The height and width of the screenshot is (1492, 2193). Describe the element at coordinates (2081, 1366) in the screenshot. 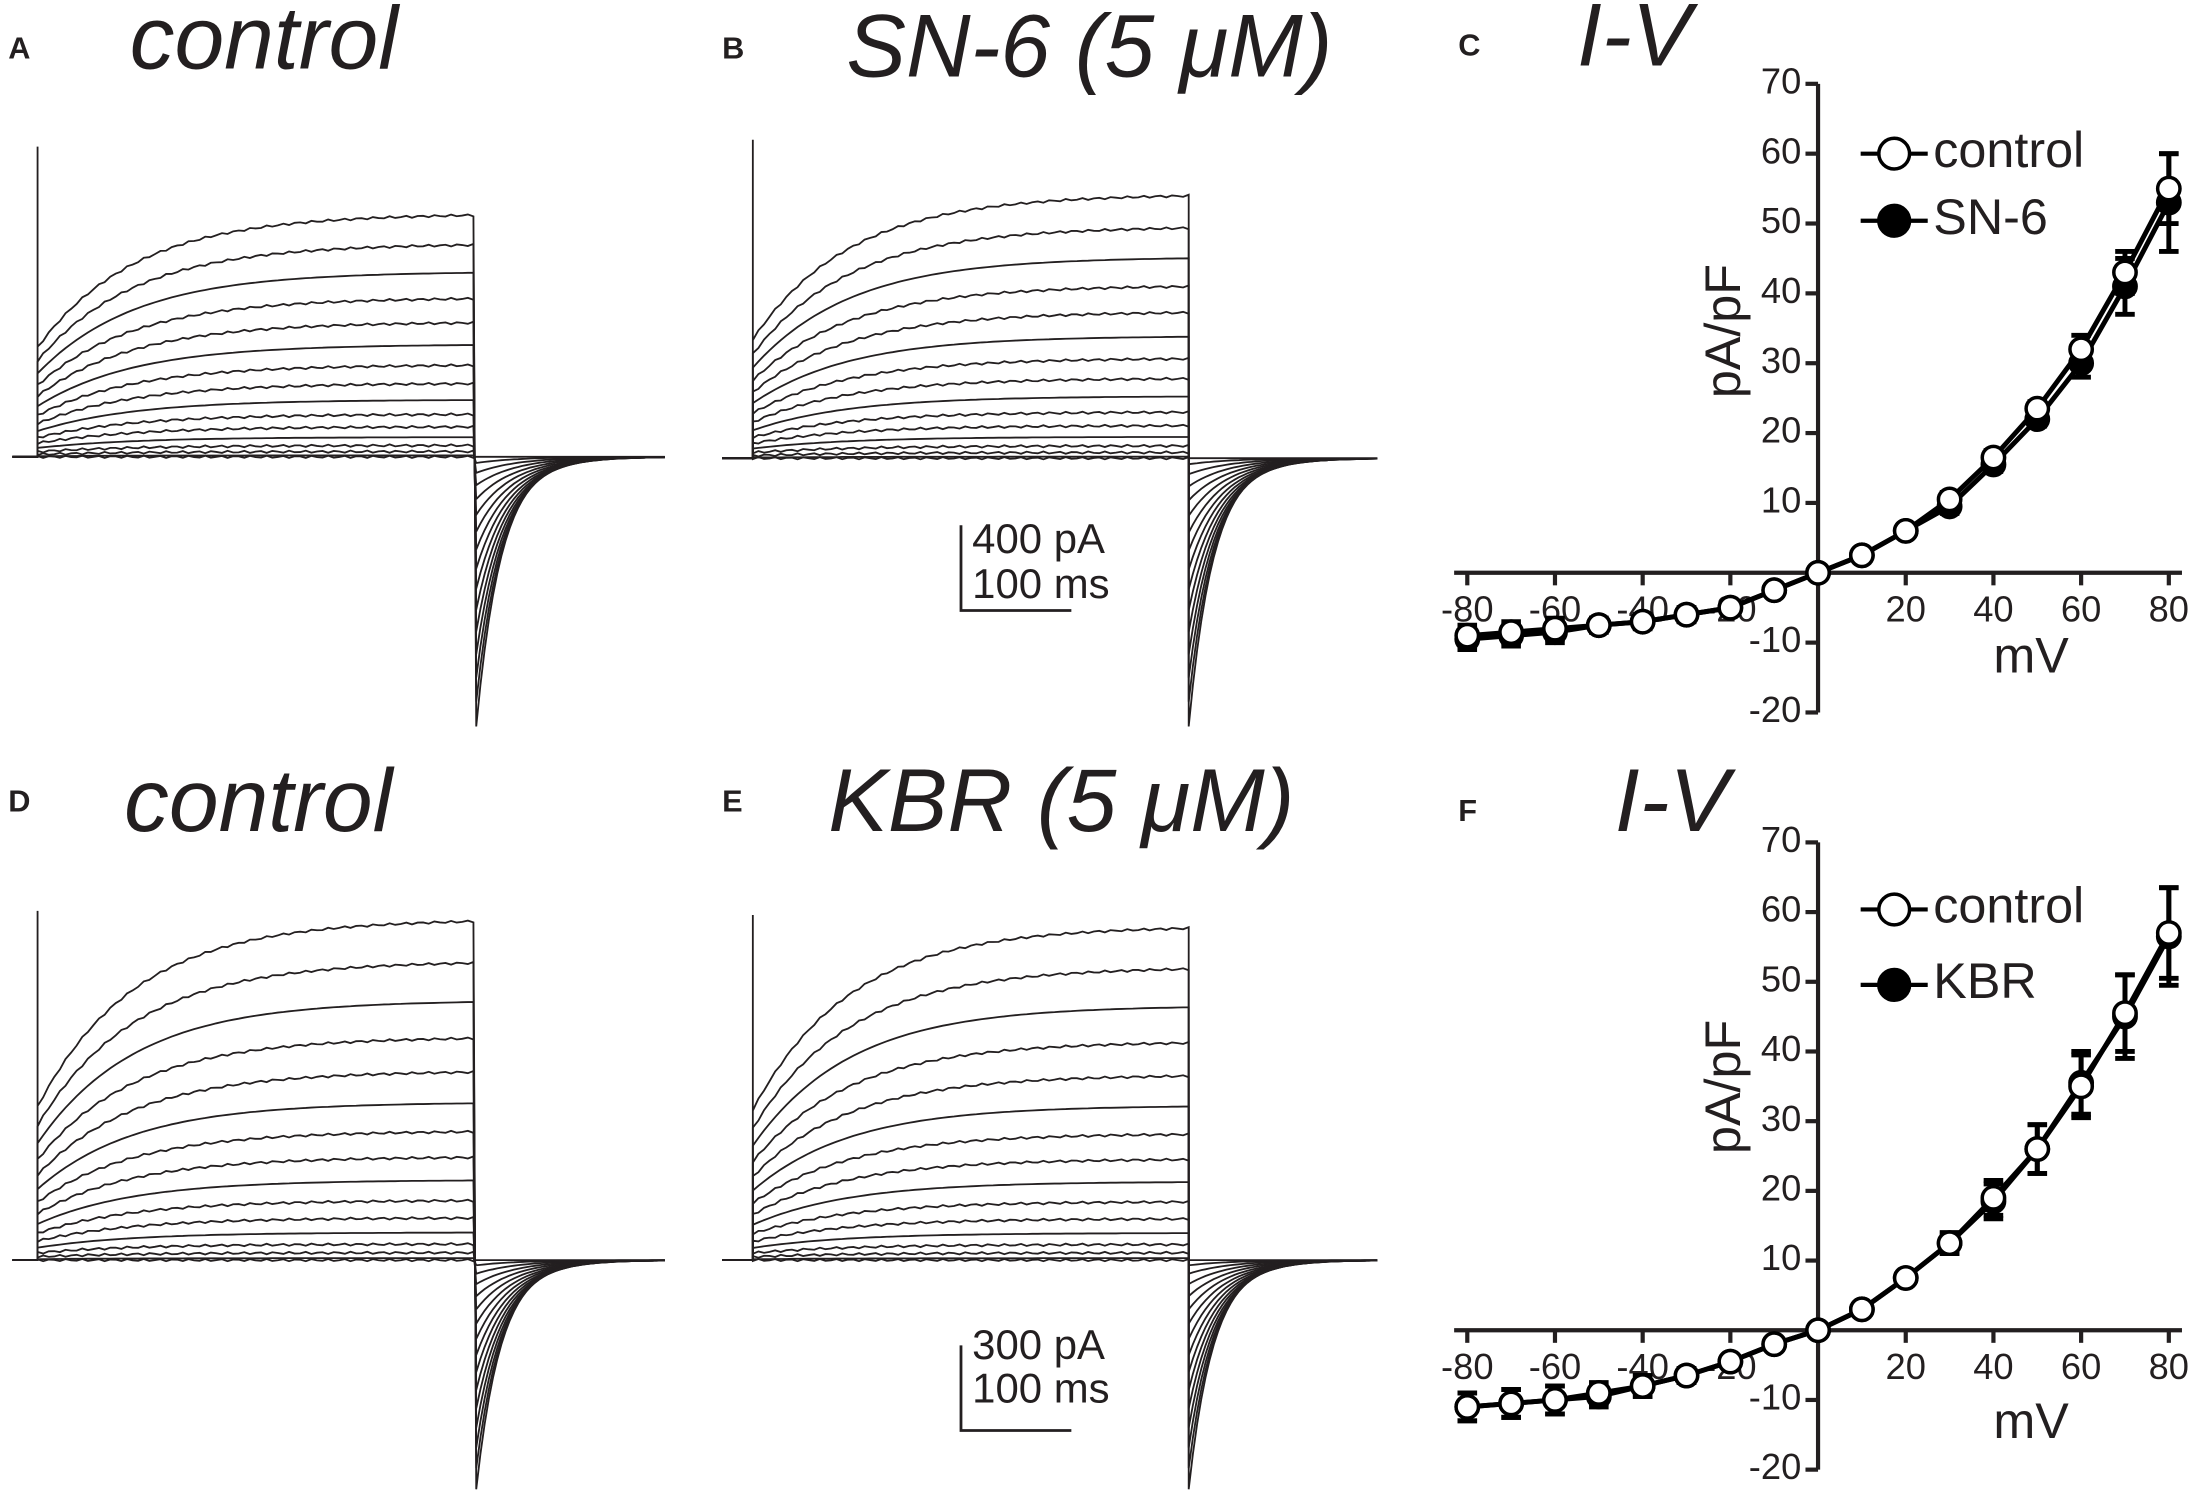

I see `x-tick-label: 60` at that location.